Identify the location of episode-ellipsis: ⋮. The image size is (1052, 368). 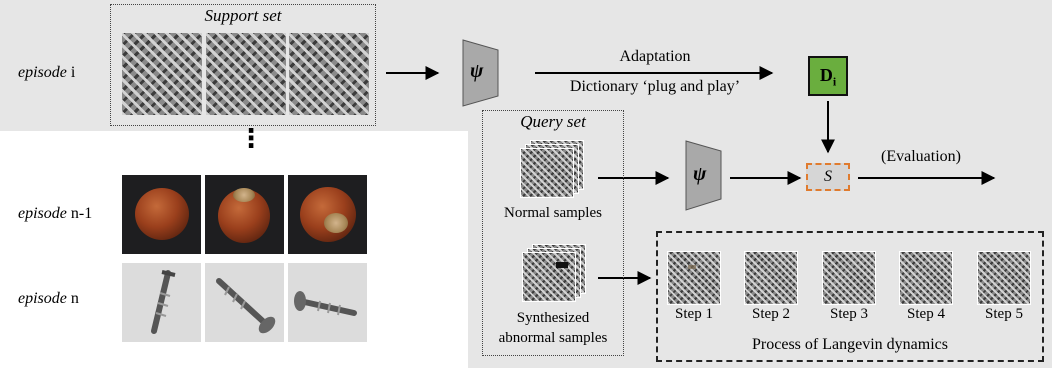
(251, 139).